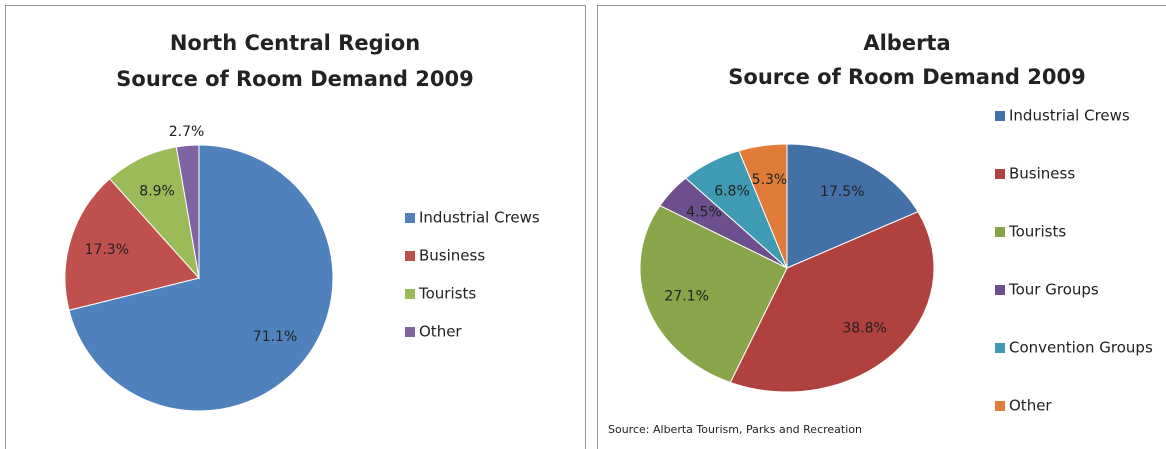  Describe the element at coordinates (770, 180) in the screenshot. I see `data-label: 5.3%` at that location.